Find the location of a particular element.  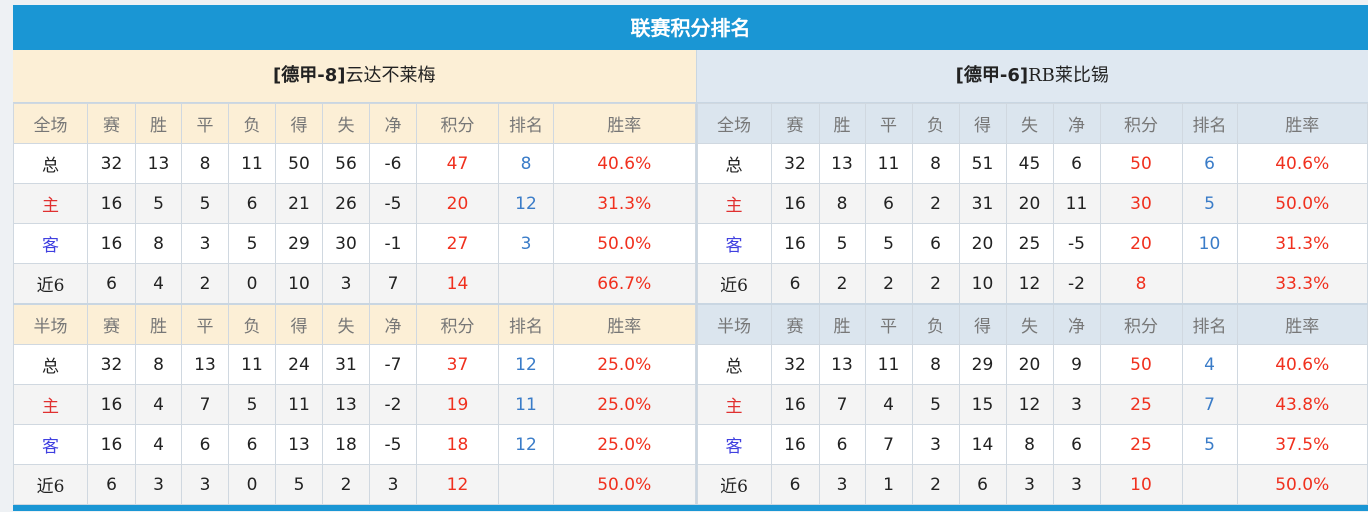

column-header: 赛 is located at coordinates (111, 123).